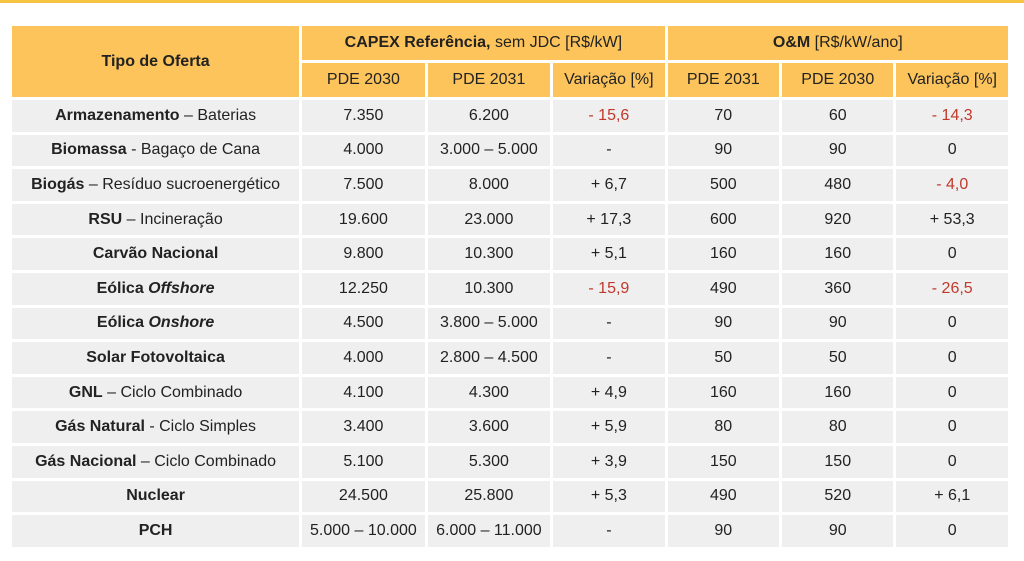  I want to click on offer-type-bold: Eólica, so click(122, 288).